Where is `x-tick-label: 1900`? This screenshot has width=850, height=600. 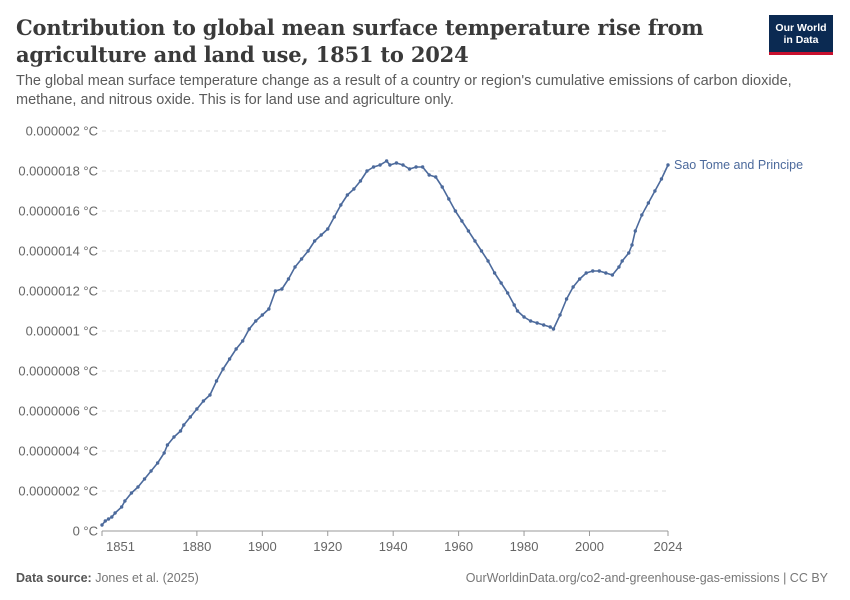 x-tick-label: 1900 is located at coordinates (262, 546).